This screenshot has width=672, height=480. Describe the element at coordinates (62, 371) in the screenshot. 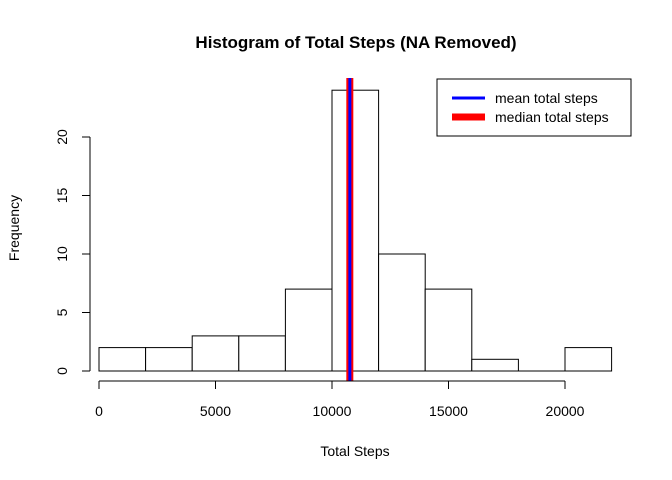

I see `y-tick-label-0: 0` at that location.